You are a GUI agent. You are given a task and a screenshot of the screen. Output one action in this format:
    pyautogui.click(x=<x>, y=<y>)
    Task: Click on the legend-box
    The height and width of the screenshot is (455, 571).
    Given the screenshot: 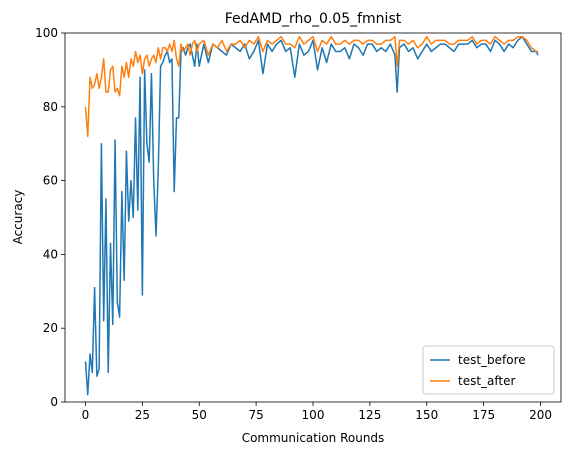 What is the action you would take?
    pyautogui.click(x=488, y=370)
    